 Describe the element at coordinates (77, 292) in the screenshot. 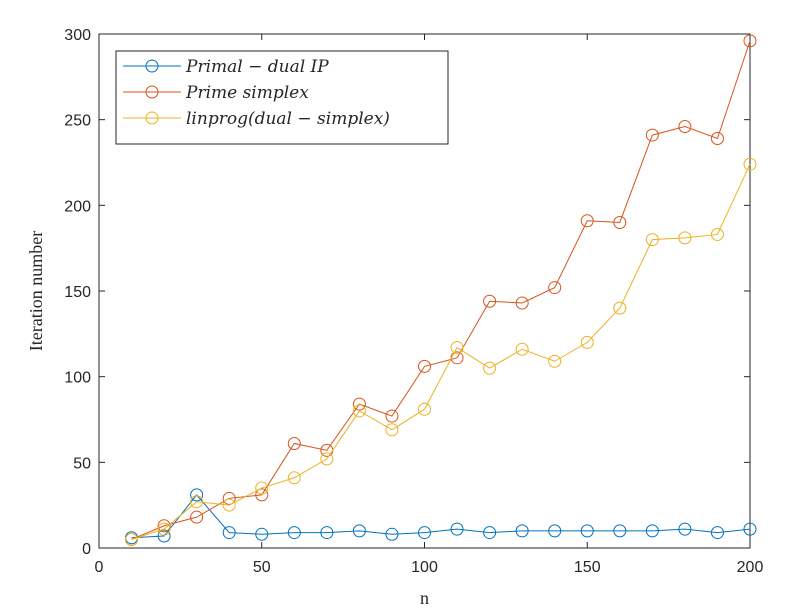

I see `y-tick-label: 150` at that location.